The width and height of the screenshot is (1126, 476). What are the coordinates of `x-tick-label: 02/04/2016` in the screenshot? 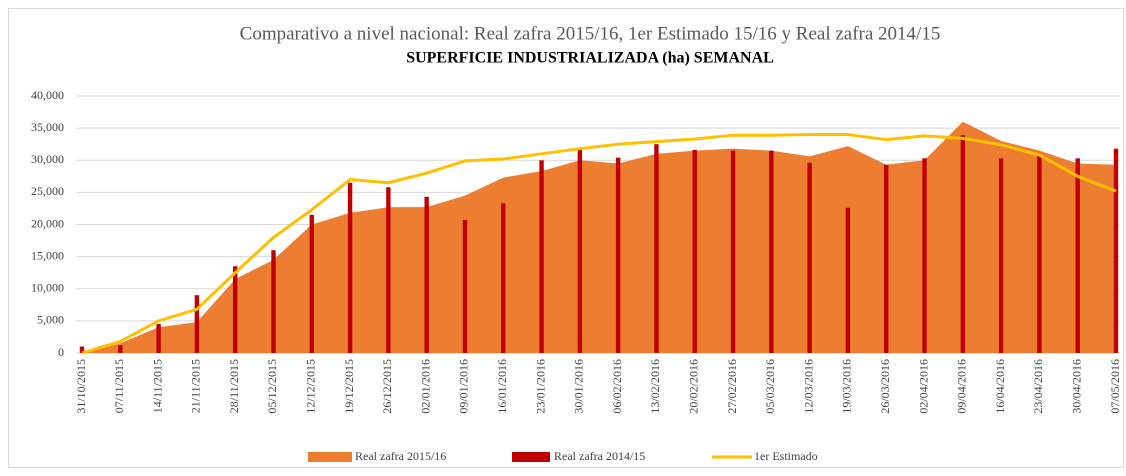 It's located at (923, 386).